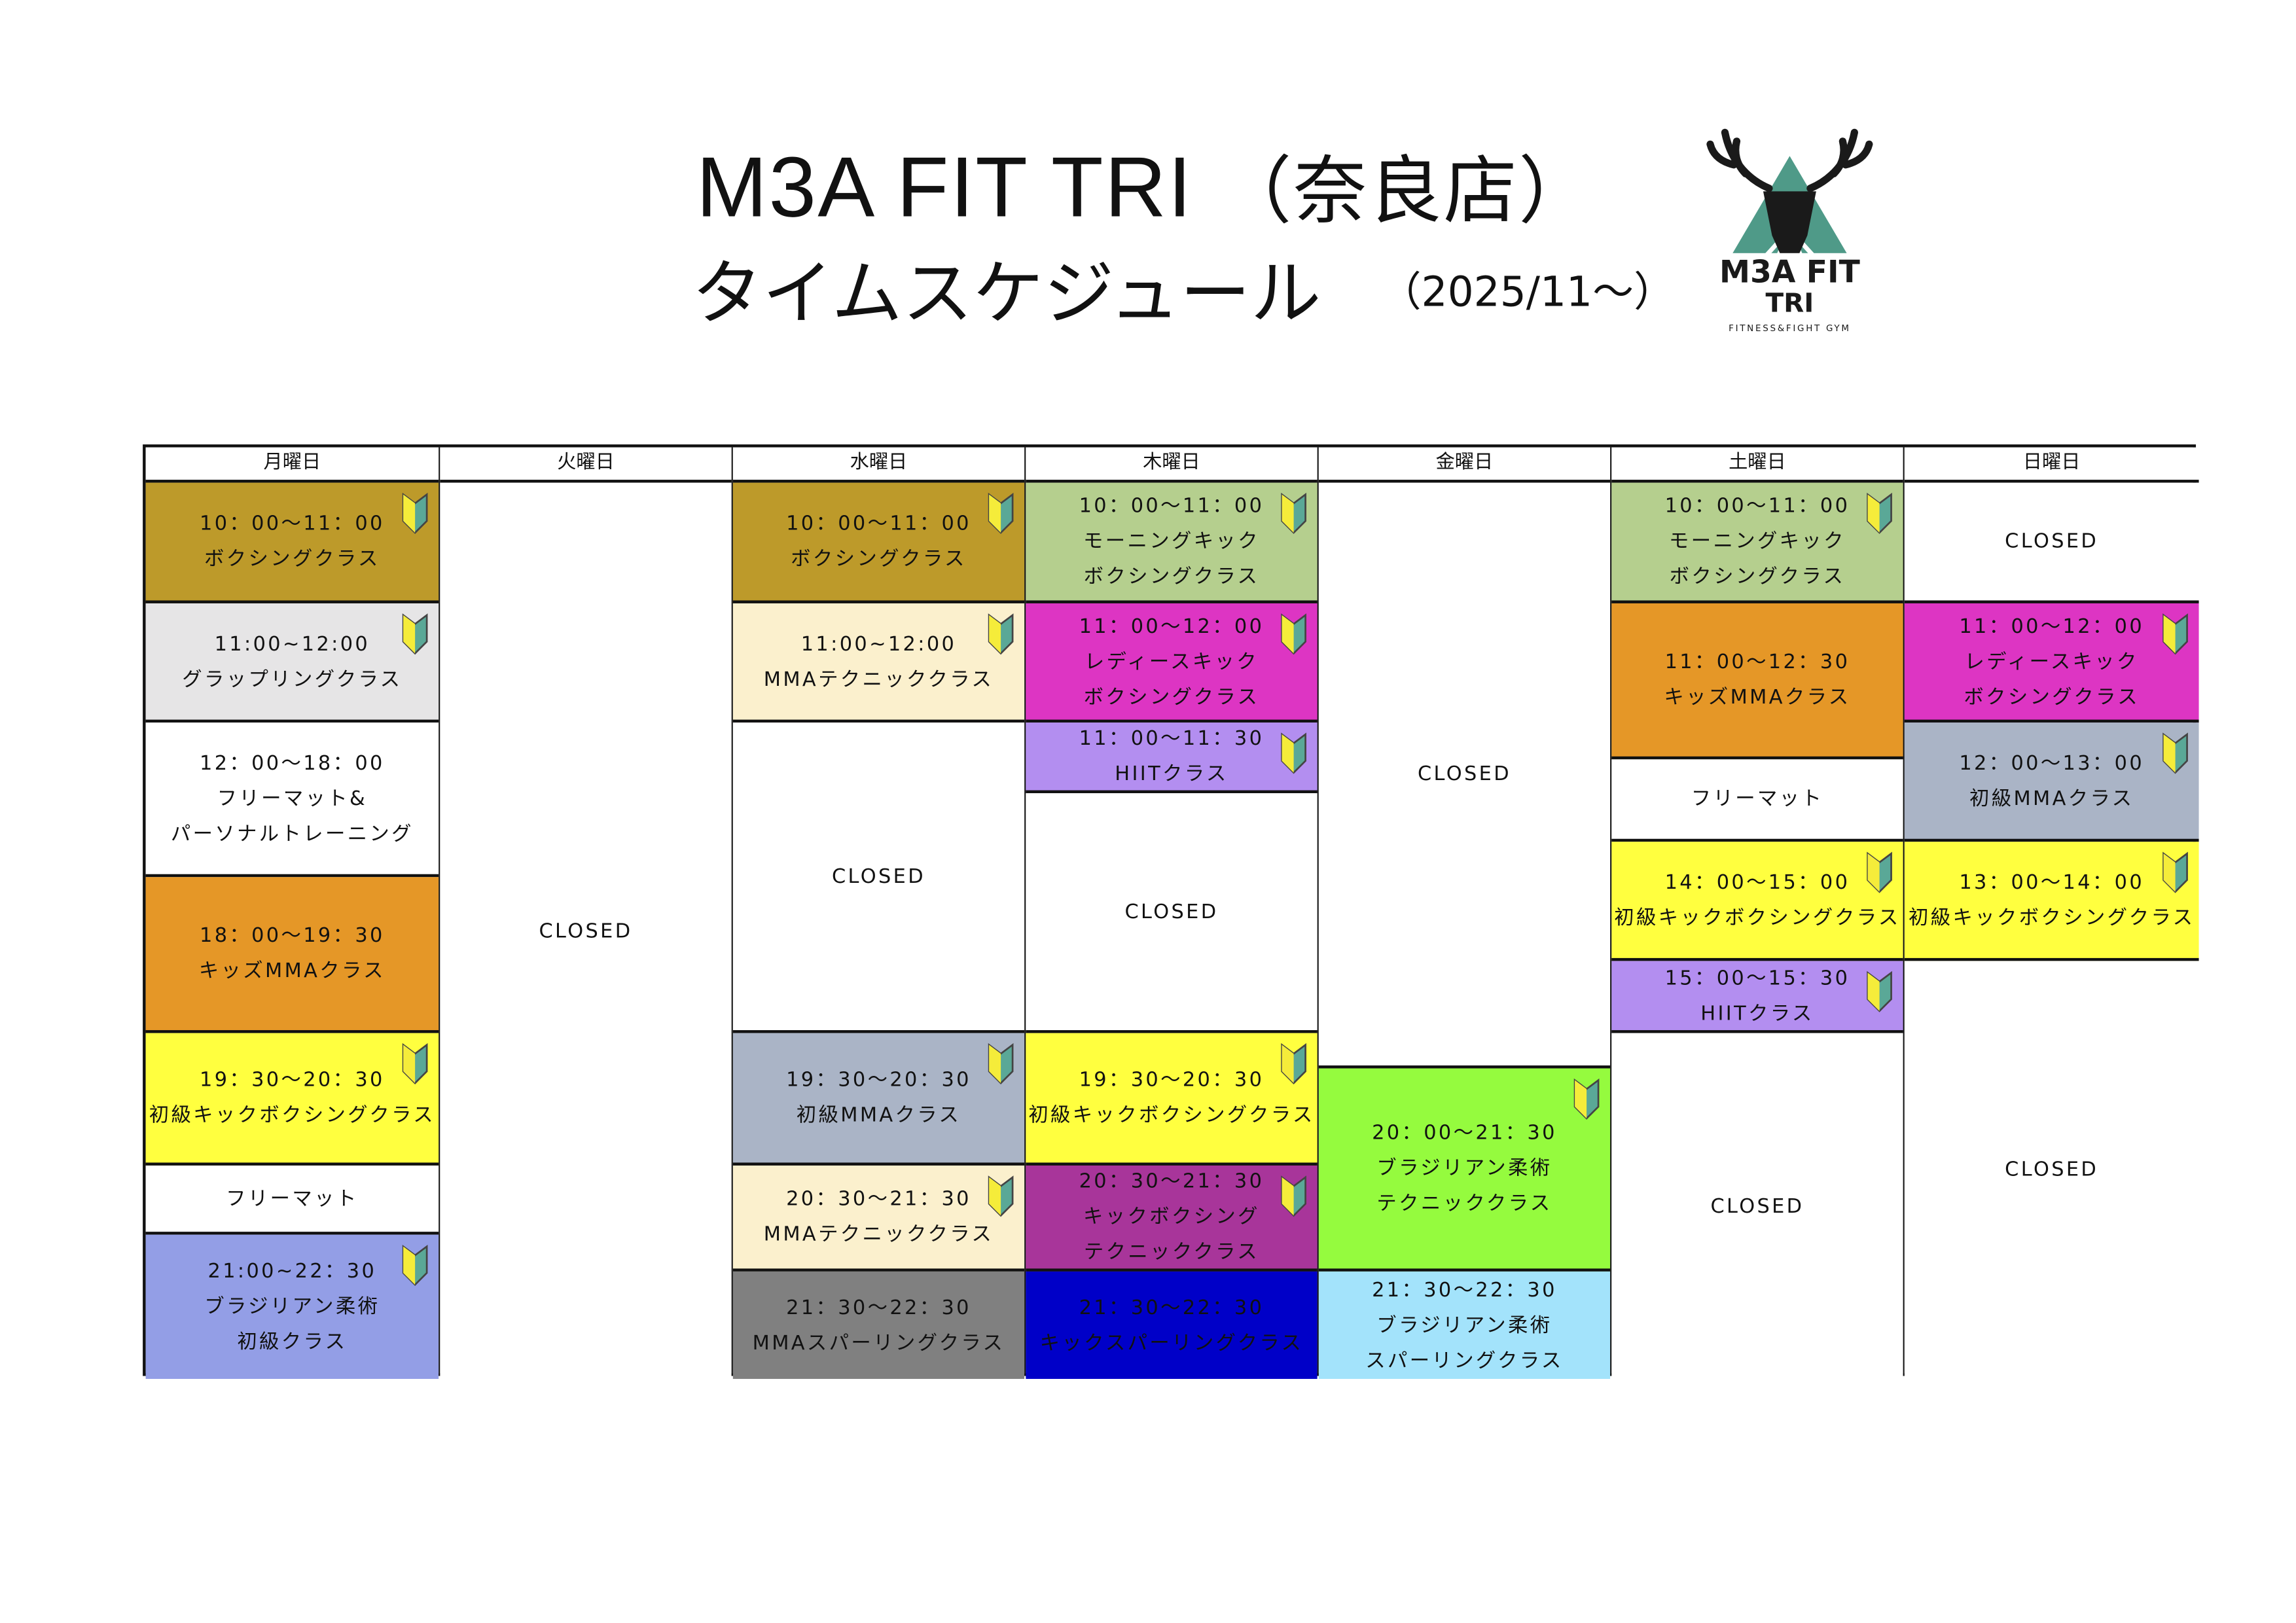 The height and width of the screenshot is (1623, 2296). I want to click on class-time: 11：00～12：00, so click(1172, 626).